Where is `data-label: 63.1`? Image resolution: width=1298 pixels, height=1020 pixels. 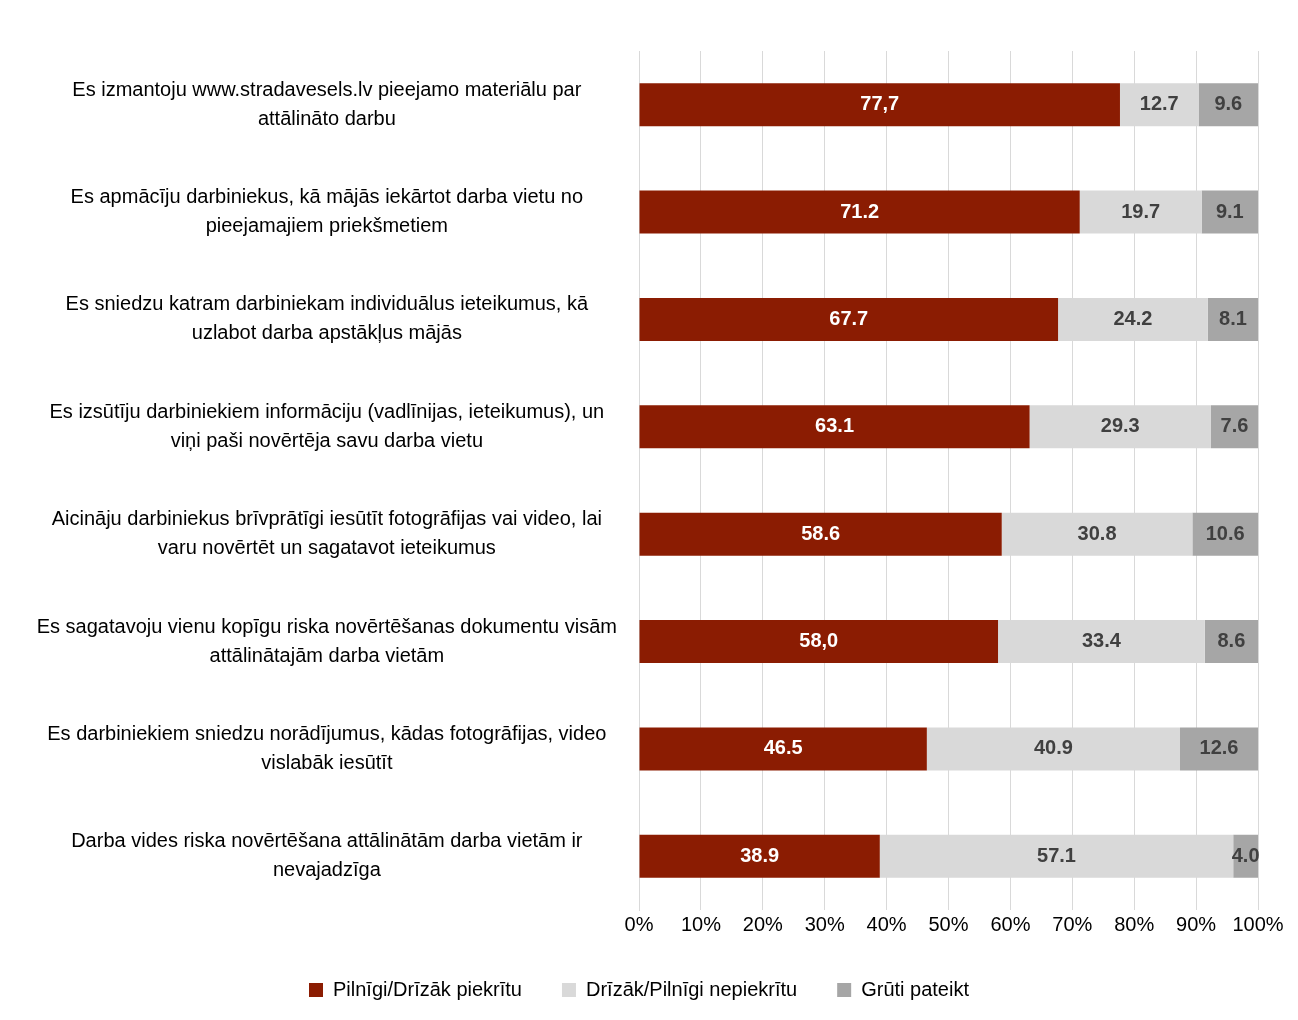
data-label: 63.1 is located at coordinates (835, 425).